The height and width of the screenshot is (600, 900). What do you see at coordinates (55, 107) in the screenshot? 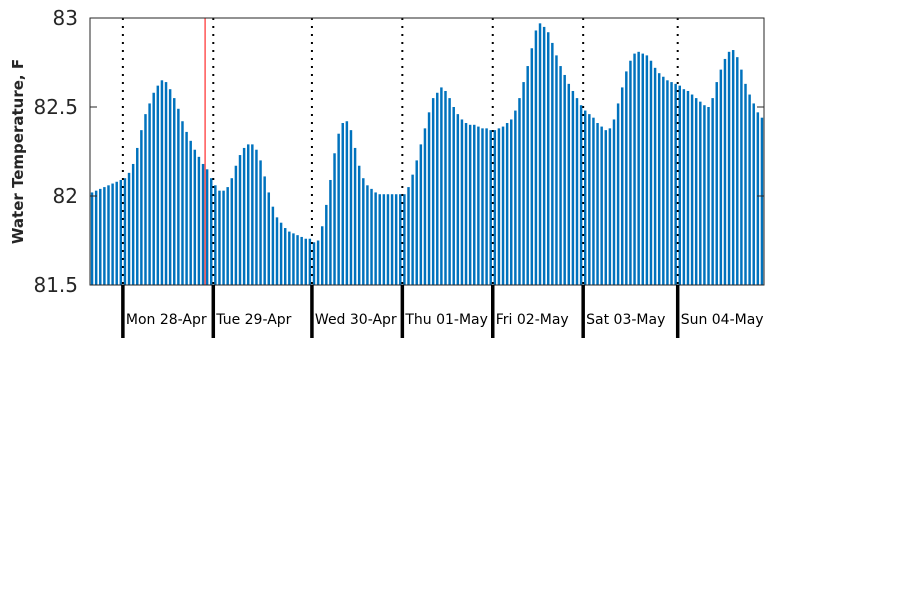
I see `y-tick-label: 82.5` at bounding box center [55, 107].